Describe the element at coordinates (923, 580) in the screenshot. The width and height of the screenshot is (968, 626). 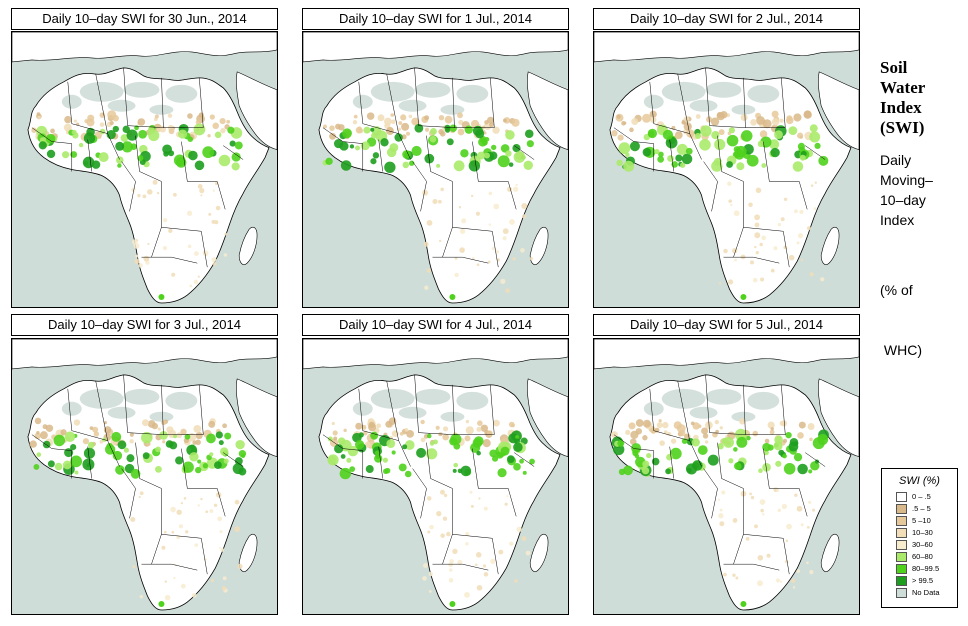
I see `legend-label: > 99.5` at that location.